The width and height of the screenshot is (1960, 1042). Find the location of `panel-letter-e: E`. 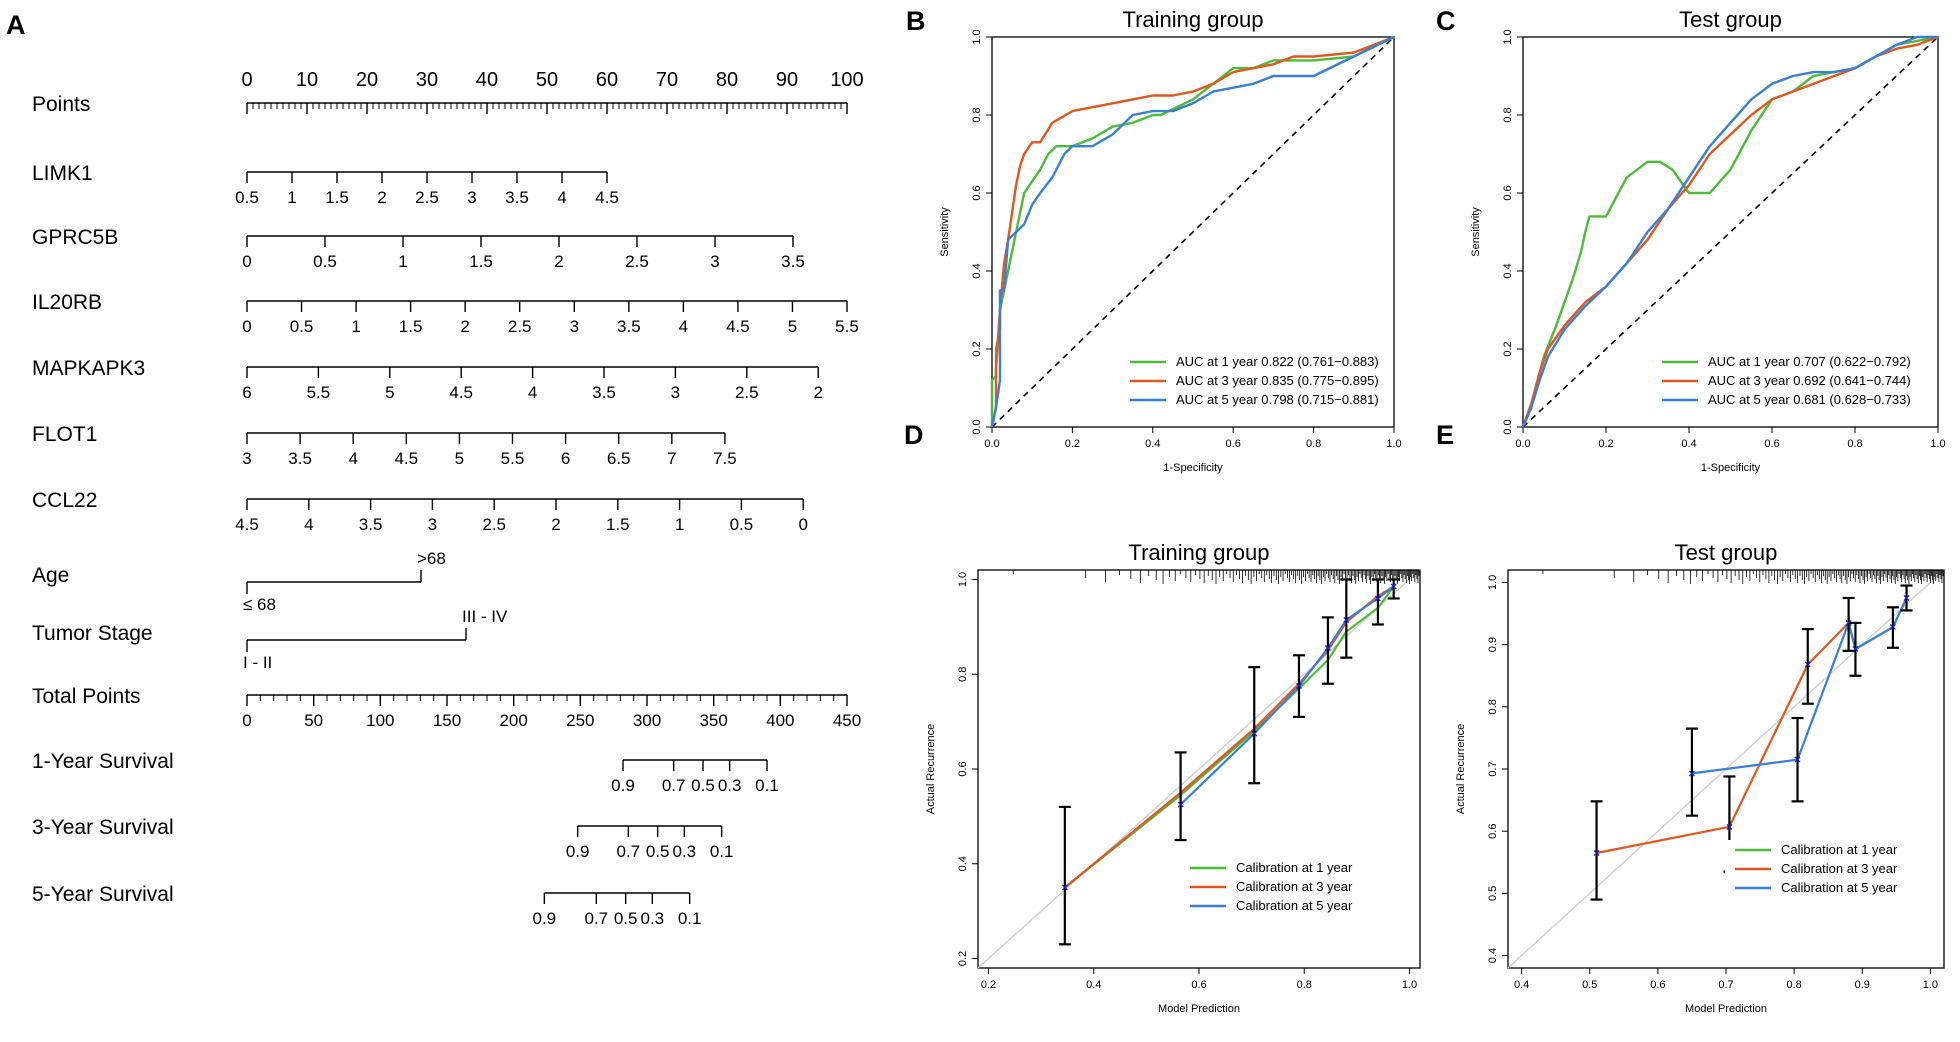

panel-letter-e: E is located at coordinates (1445, 435).